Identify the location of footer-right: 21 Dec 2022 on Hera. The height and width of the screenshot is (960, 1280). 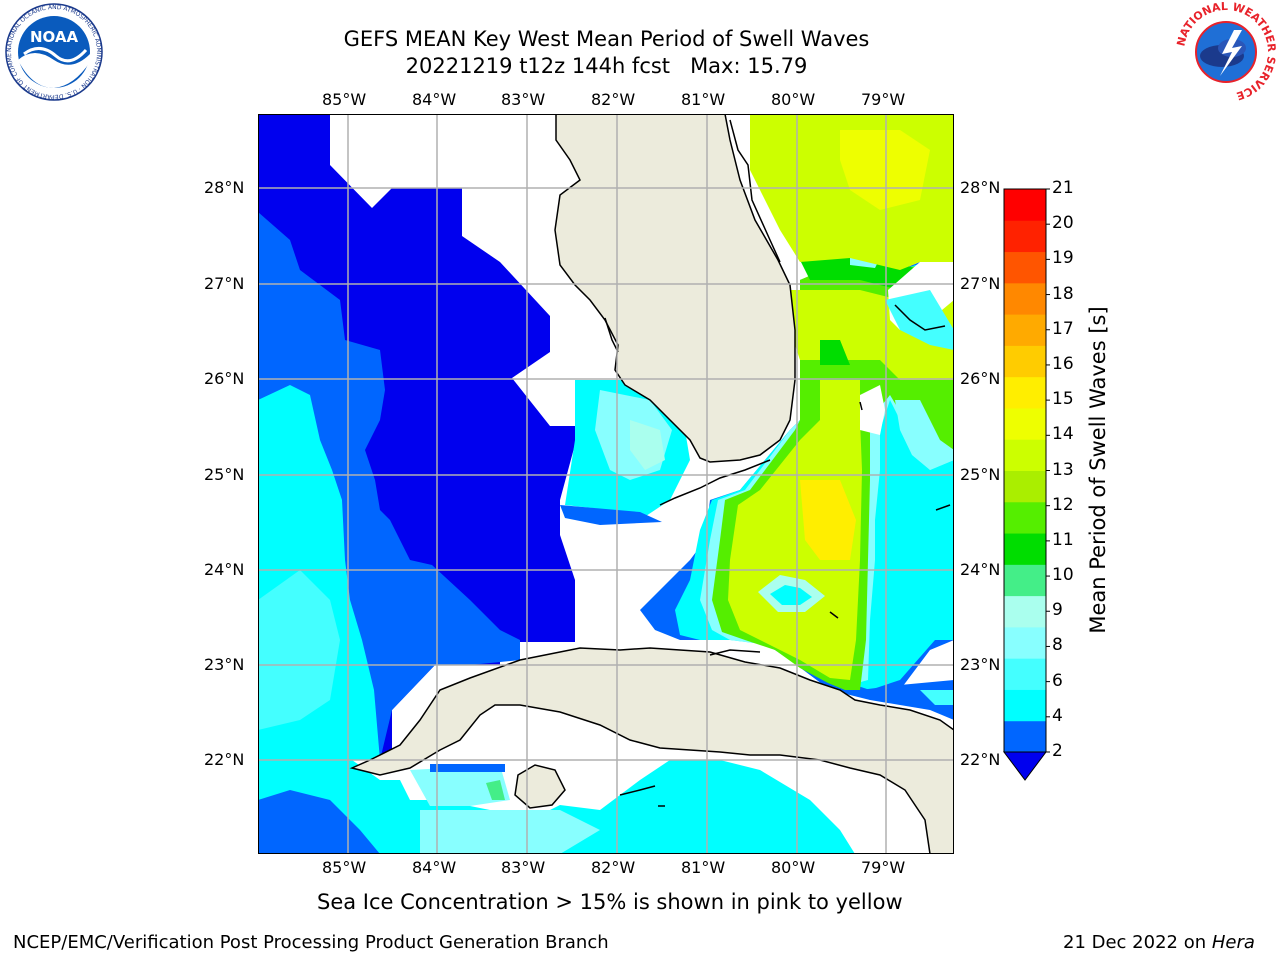
(1159, 942).